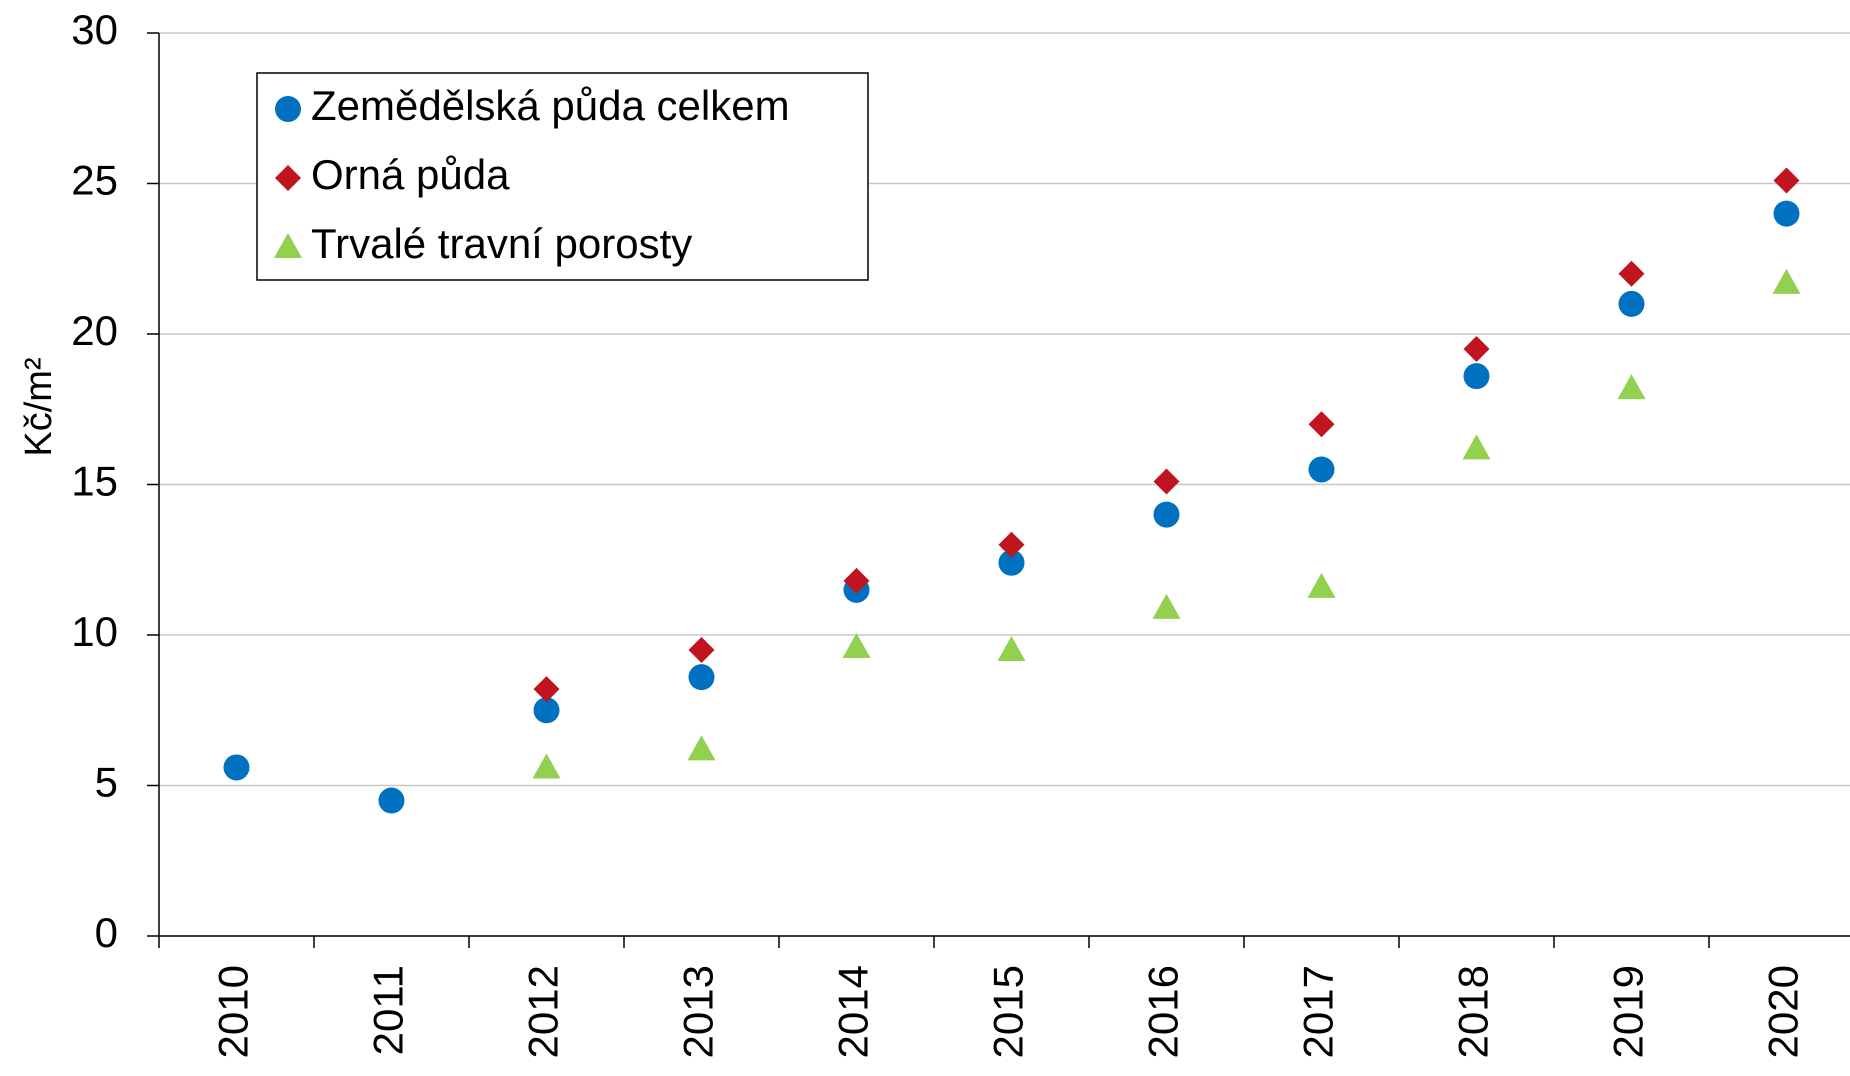 The width and height of the screenshot is (1850, 1076). What do you see at coordinates (233, 1011) in the screenshot?
I see `x-tick-label: 2010` at bounding box center [233, 1011].